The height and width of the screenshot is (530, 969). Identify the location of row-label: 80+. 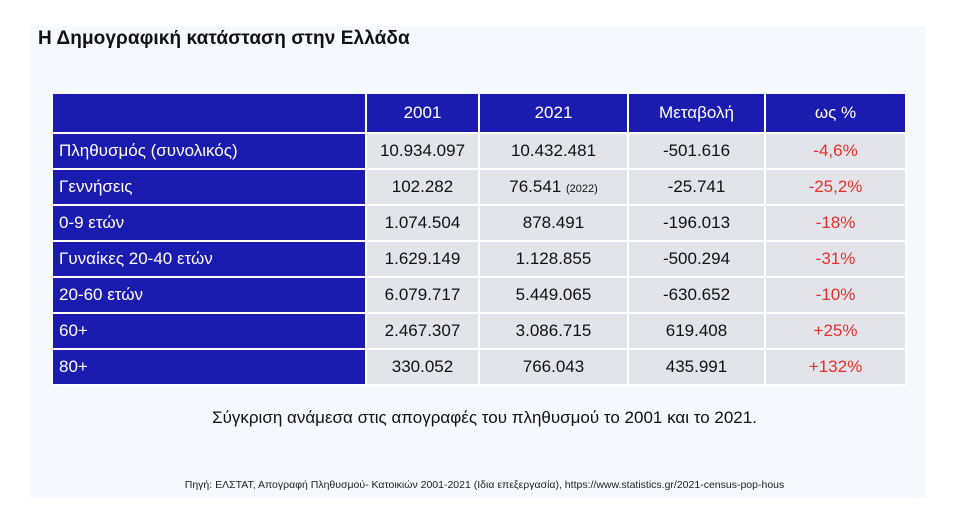
(210, 367).